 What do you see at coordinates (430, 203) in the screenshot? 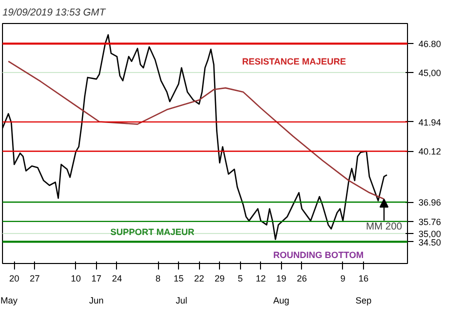
I see `ref-line-label: 36.96` at bounding box center [430, 203].